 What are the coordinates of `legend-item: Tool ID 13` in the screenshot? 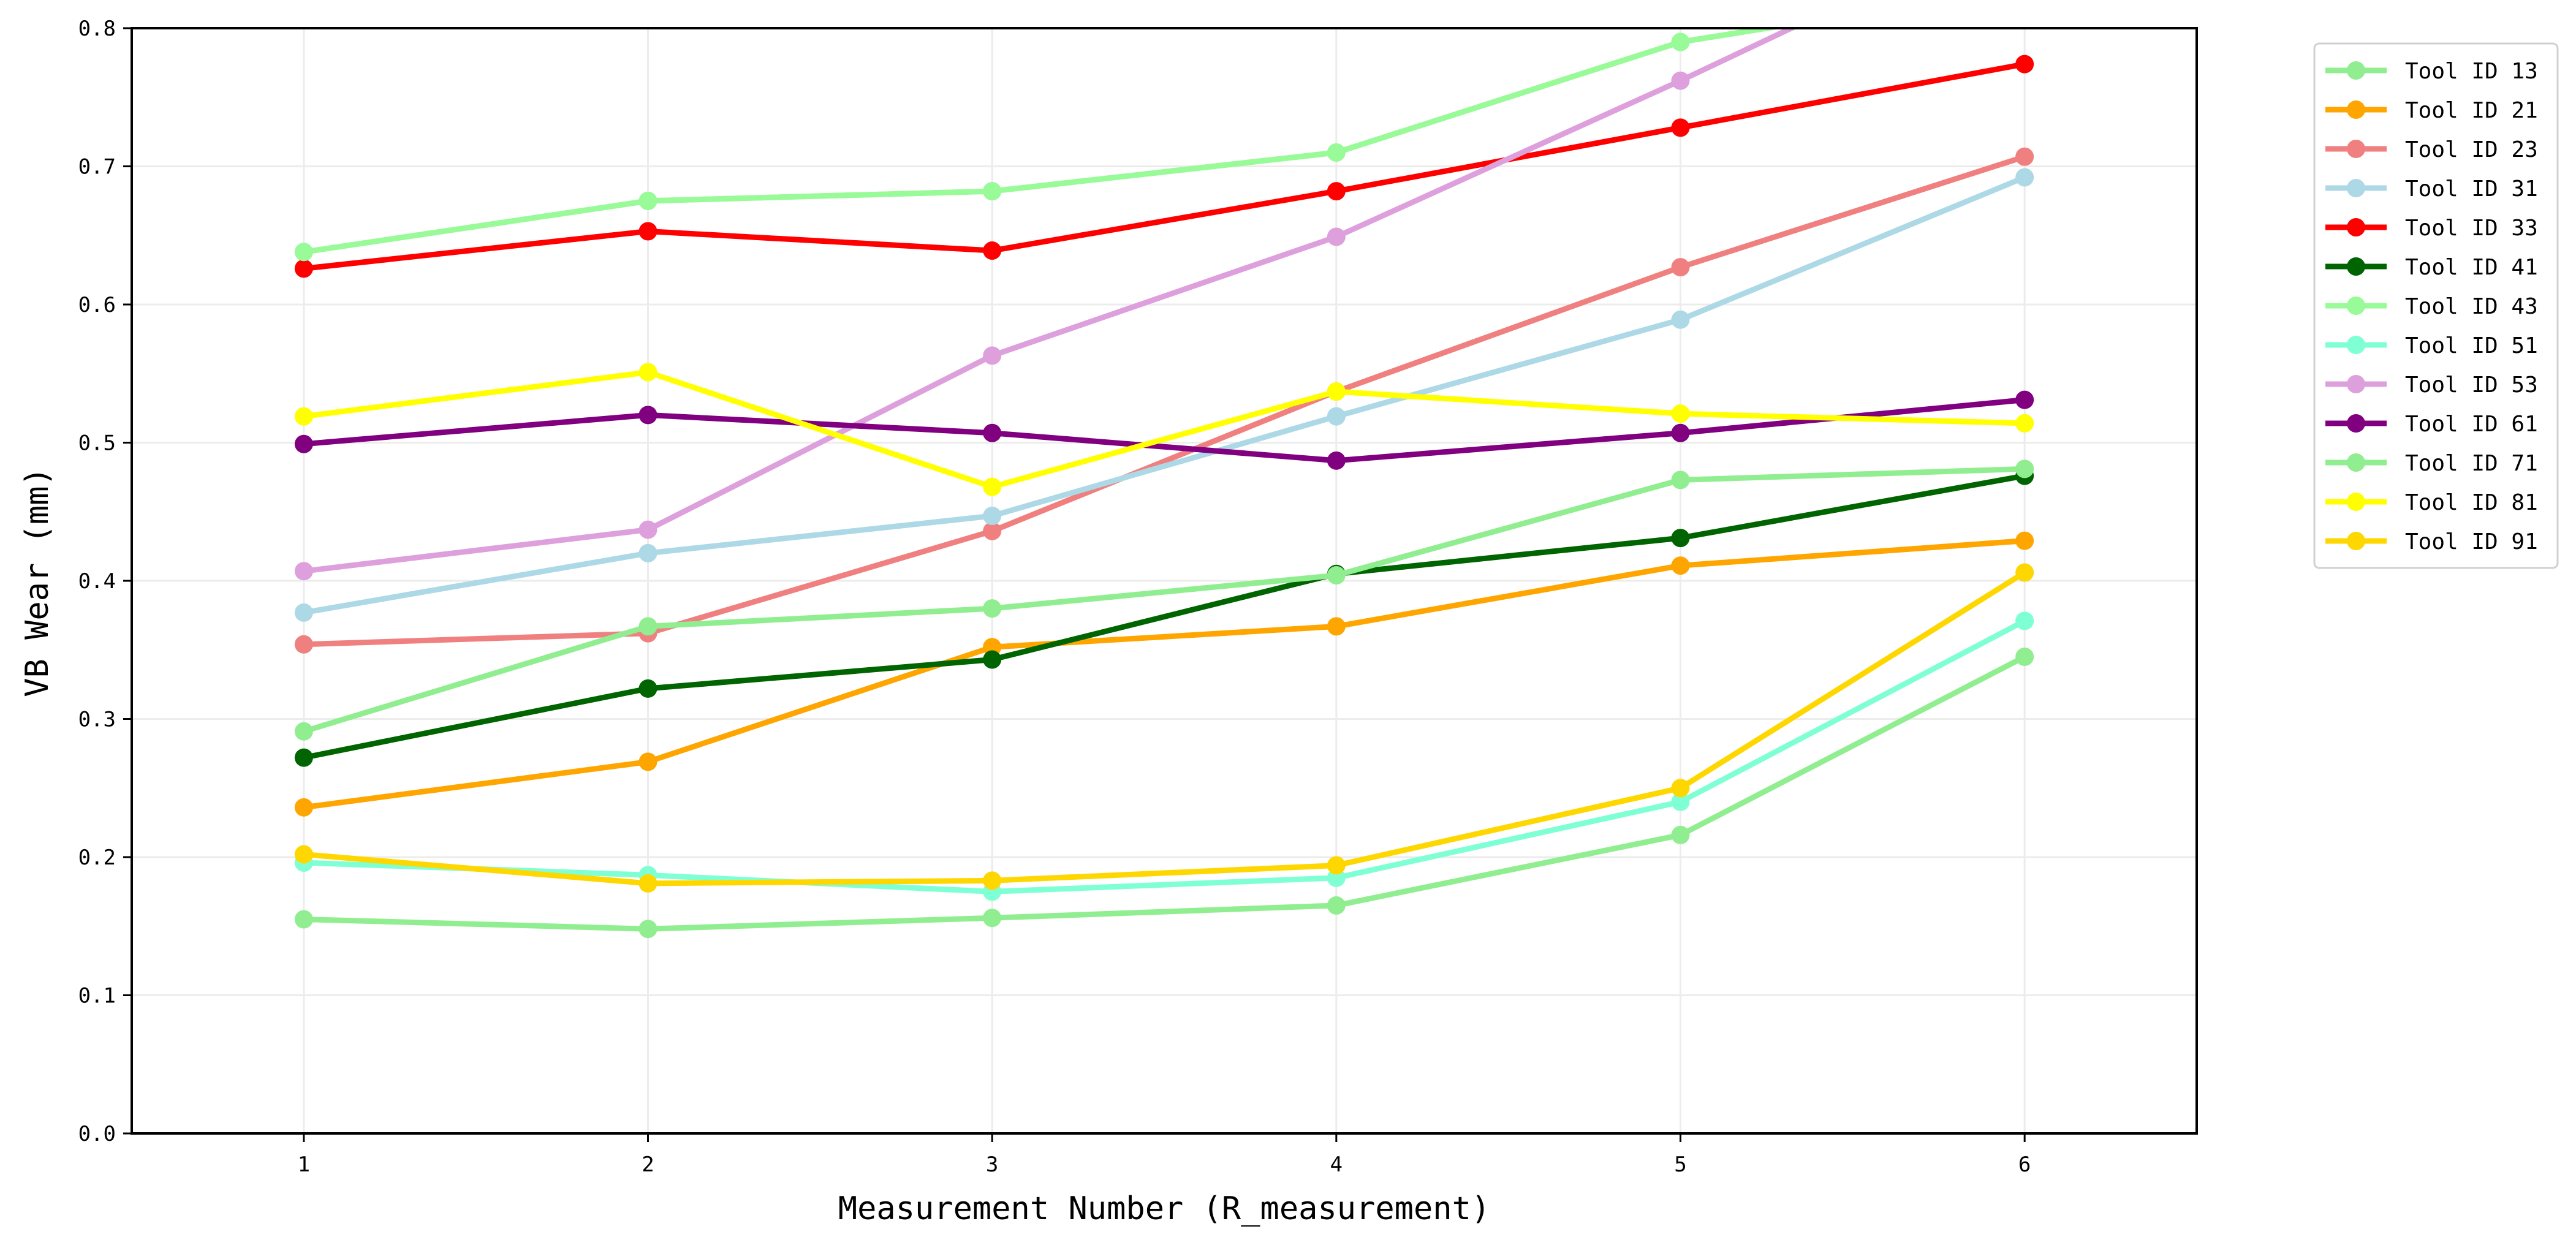 It's located at (2431, 71).